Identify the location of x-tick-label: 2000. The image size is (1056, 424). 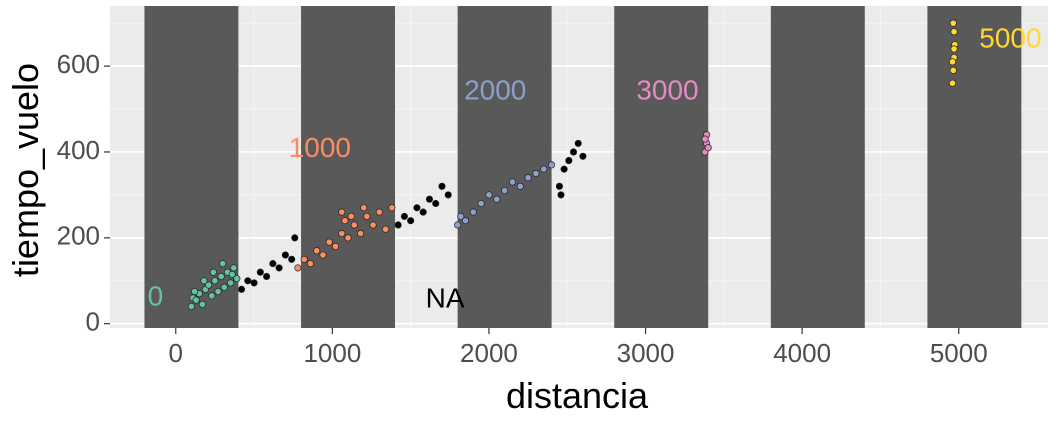
(489, 353).